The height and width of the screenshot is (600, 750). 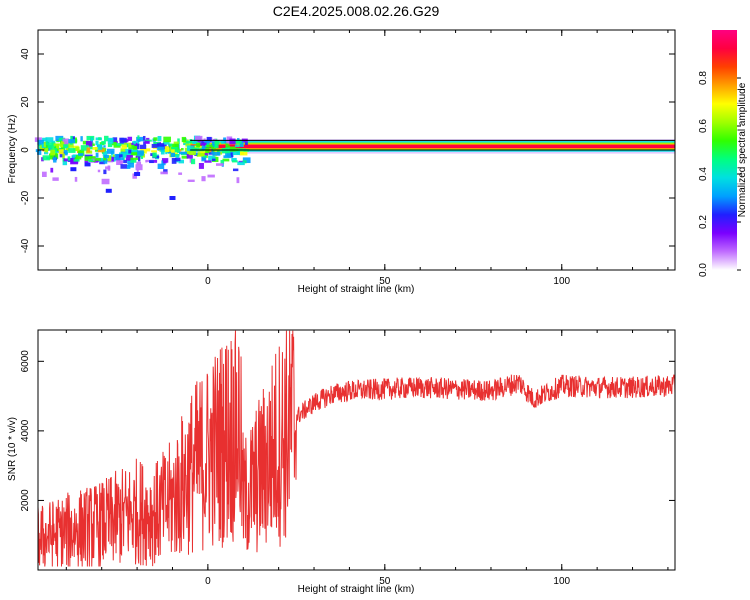 I want to click on spectrogram-x-tick-label: 100, so click(x=561, y=281).